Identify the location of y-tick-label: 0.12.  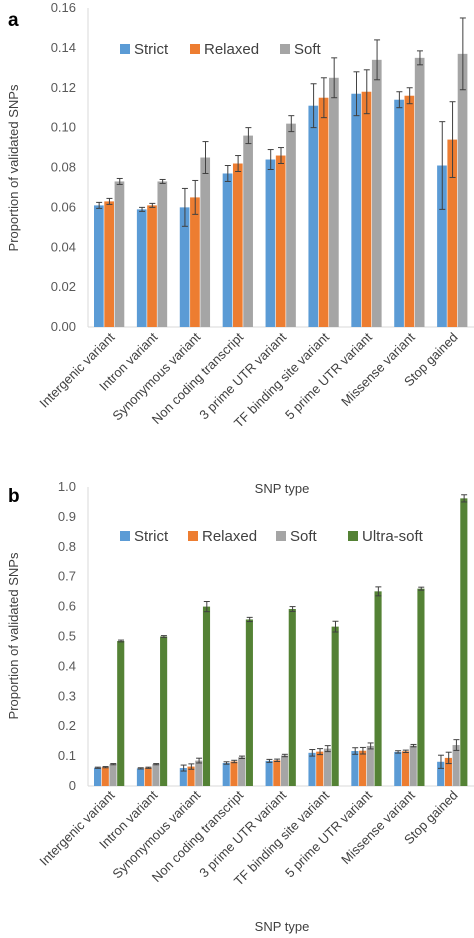
(63, 87).